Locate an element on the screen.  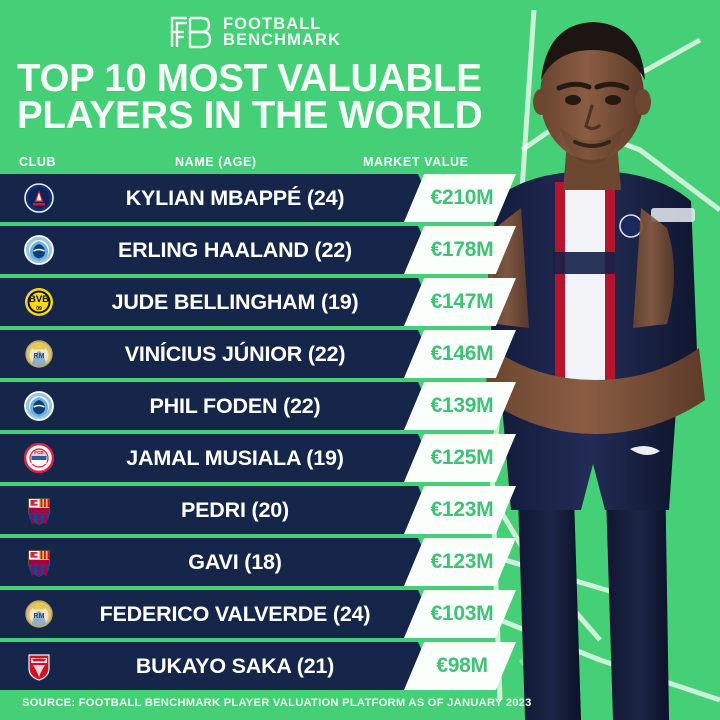
table-row: GAVI (18) €123M is located at coordinates (258, 562).